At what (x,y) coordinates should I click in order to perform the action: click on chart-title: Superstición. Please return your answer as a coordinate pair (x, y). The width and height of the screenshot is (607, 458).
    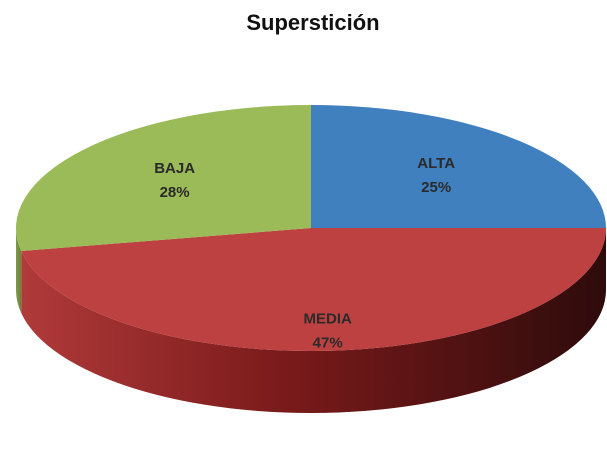
    Looking at the image, I should click on (312, 22).